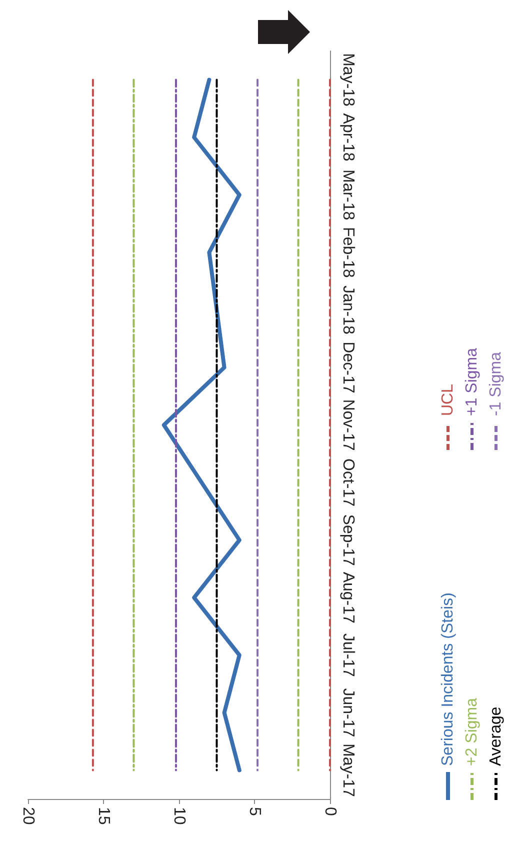  I want to click on y-tick-label: Aug-17, so click(348, 598).